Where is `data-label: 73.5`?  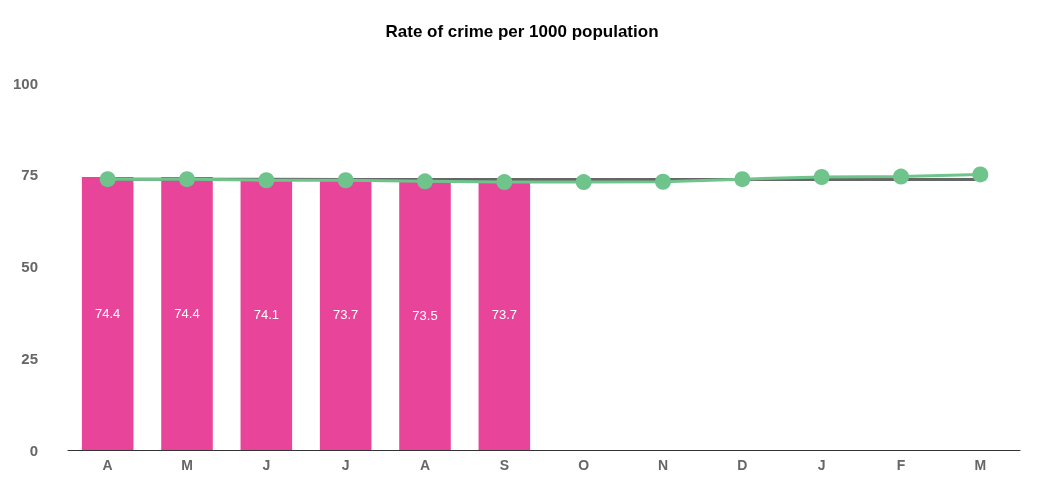 data-label: 73.5 is located at coordinates (425, 315).